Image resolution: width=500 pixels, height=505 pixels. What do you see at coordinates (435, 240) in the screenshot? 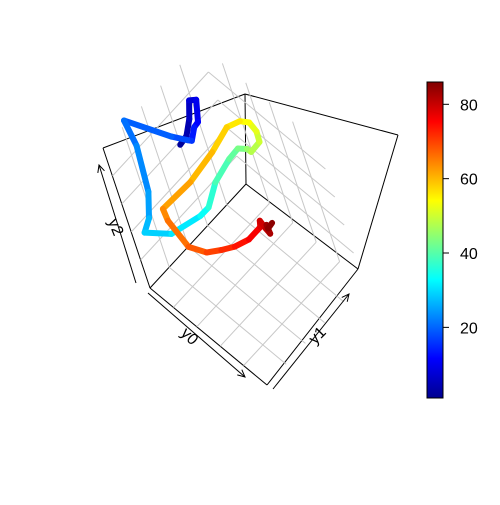
I see `colorbar-gradient-bar` at bounding box center [435, 240].